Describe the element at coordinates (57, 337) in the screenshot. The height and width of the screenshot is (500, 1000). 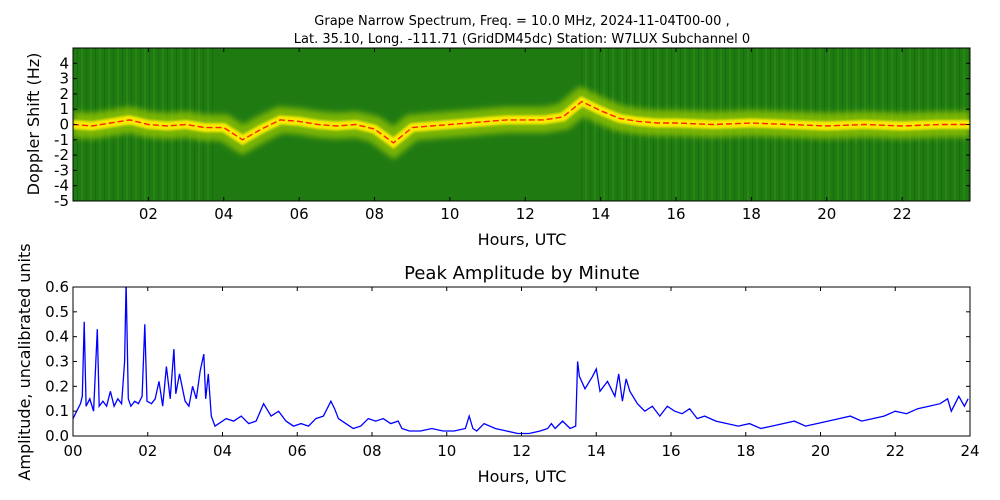
I see `amplitude-y-tick-label: 0.4` at that location.